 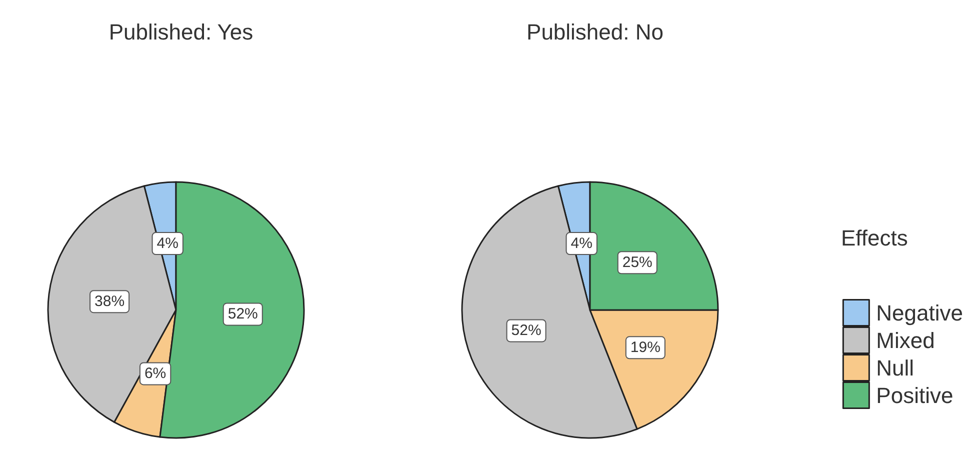 What do you see at coordinates (905, 340) in the screenshot?
I see `legend-label: Mixed` at bounding box center [905, 340].